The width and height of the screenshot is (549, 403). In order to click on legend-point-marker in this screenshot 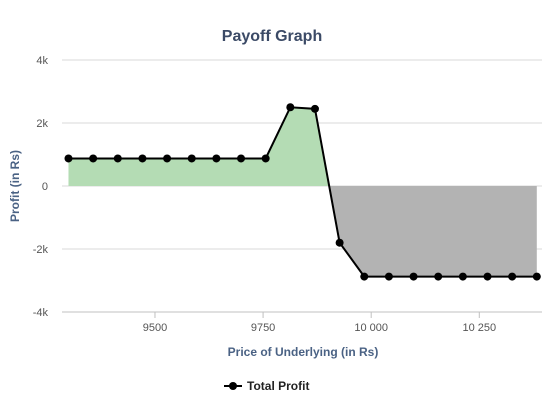, I will do `click(233, 386)`.